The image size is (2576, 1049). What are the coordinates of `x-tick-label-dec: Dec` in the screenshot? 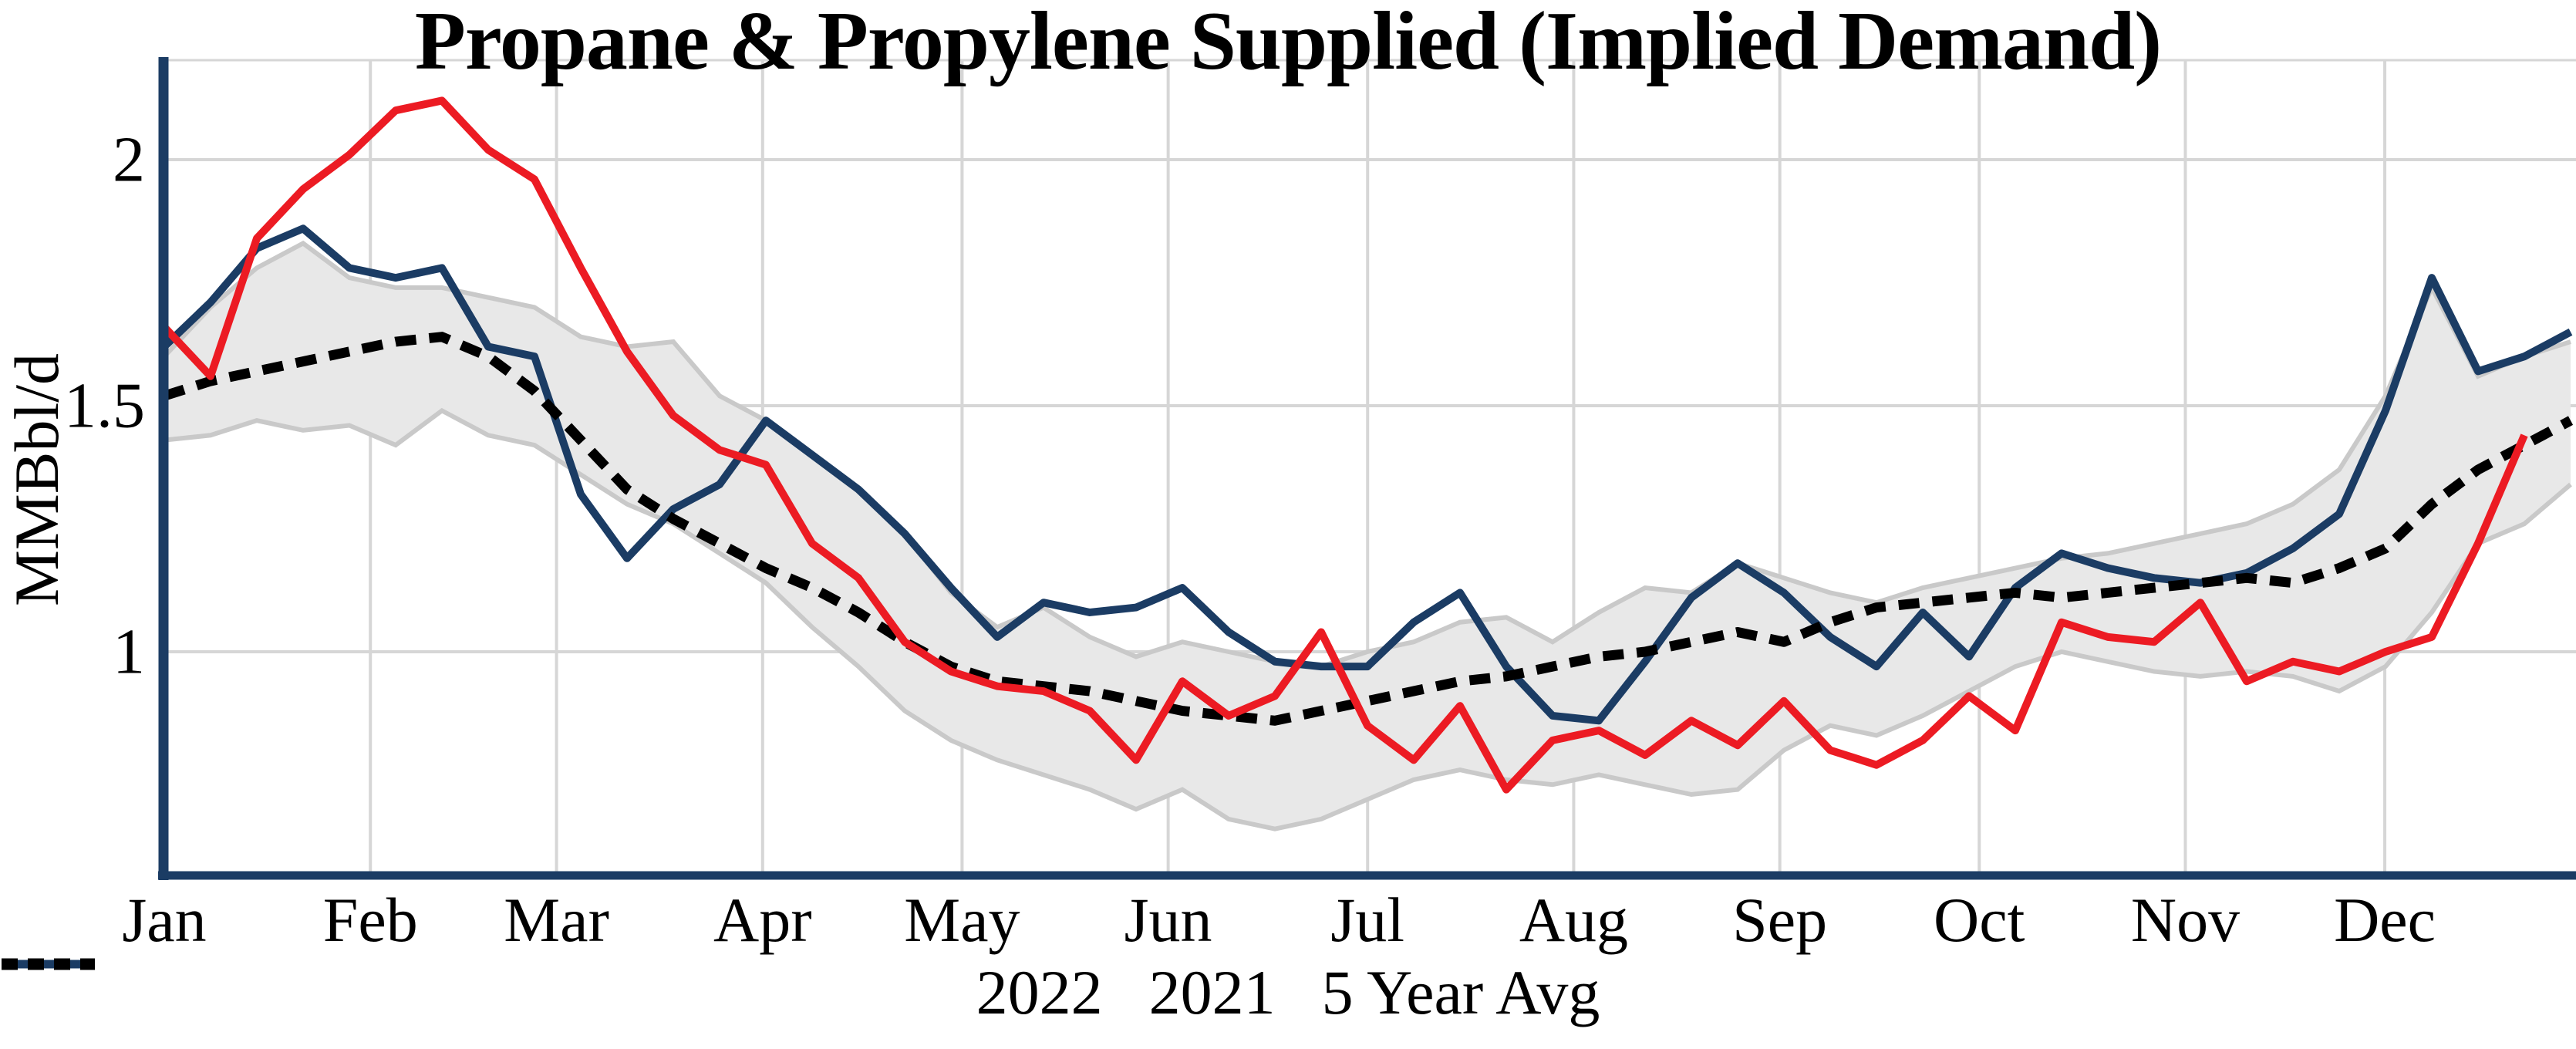 It's located at (2385, 920).